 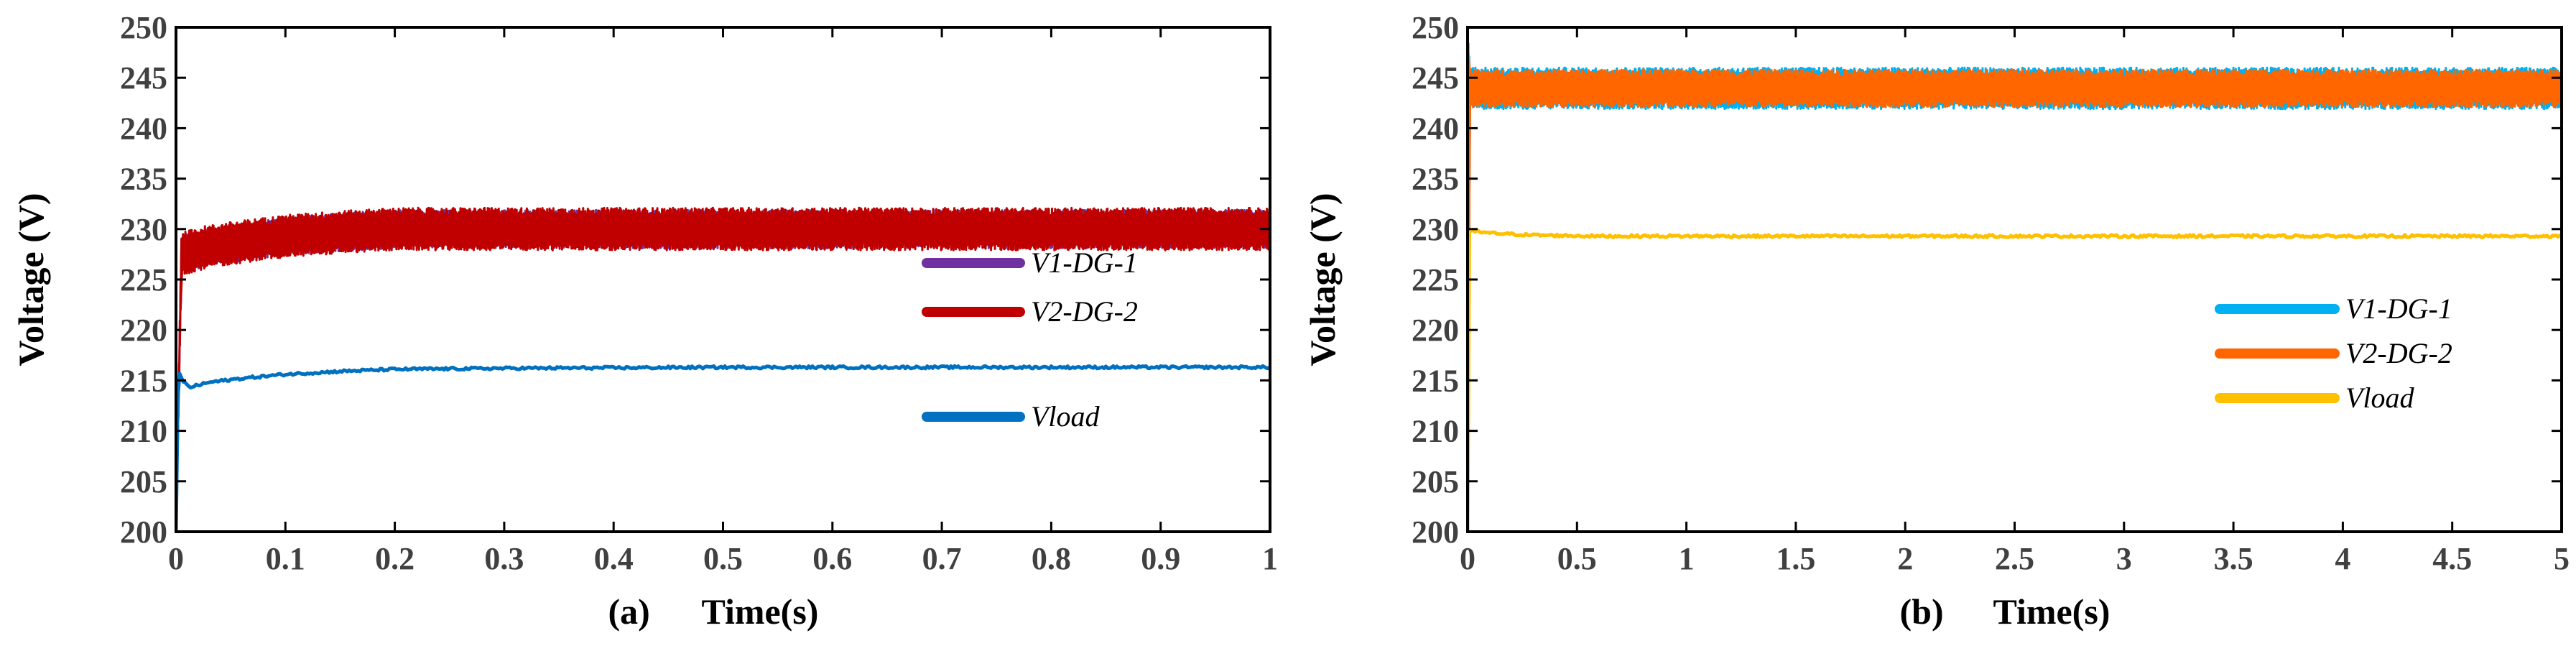 I want to click on x-tick-label: 0.3, so click(x=504, y=558).